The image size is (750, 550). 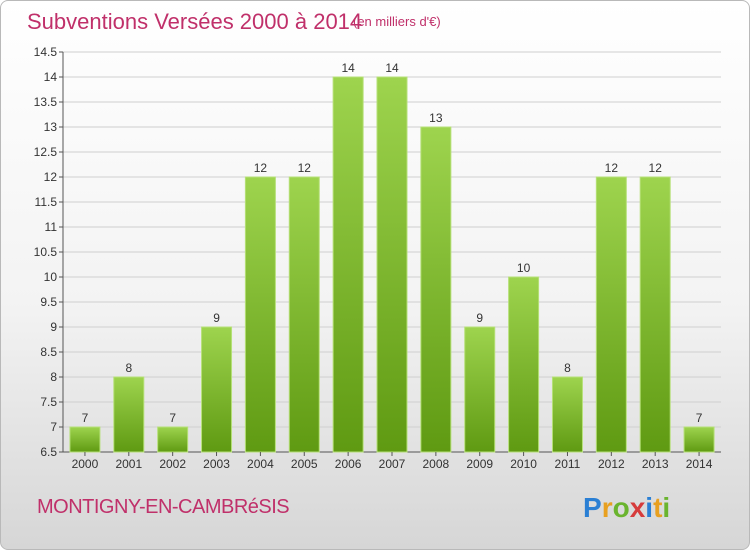 I want to click on x-tick-label-2004: 2004, so click(x=260, y=464).